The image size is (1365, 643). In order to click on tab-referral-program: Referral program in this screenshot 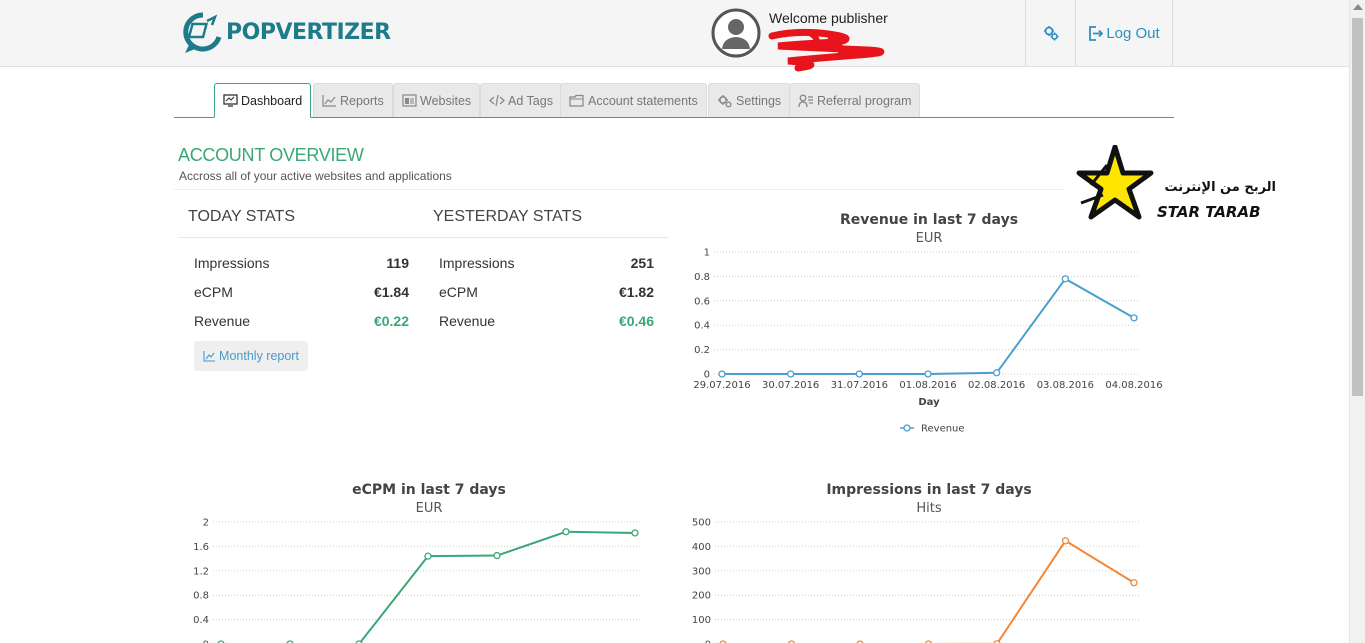, I will do `click(855, 100)`.